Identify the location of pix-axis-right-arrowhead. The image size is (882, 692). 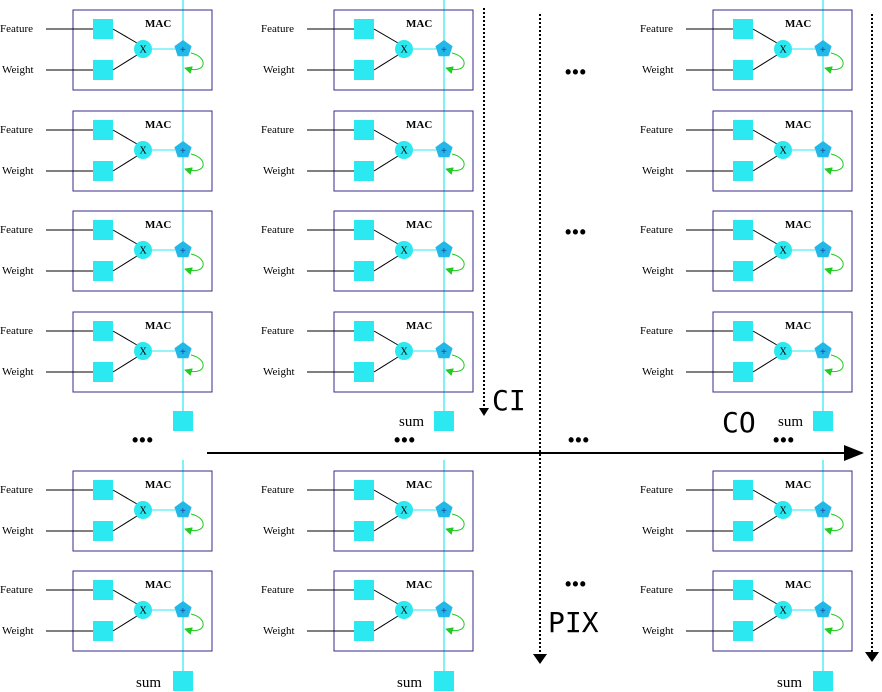
(872, 657).